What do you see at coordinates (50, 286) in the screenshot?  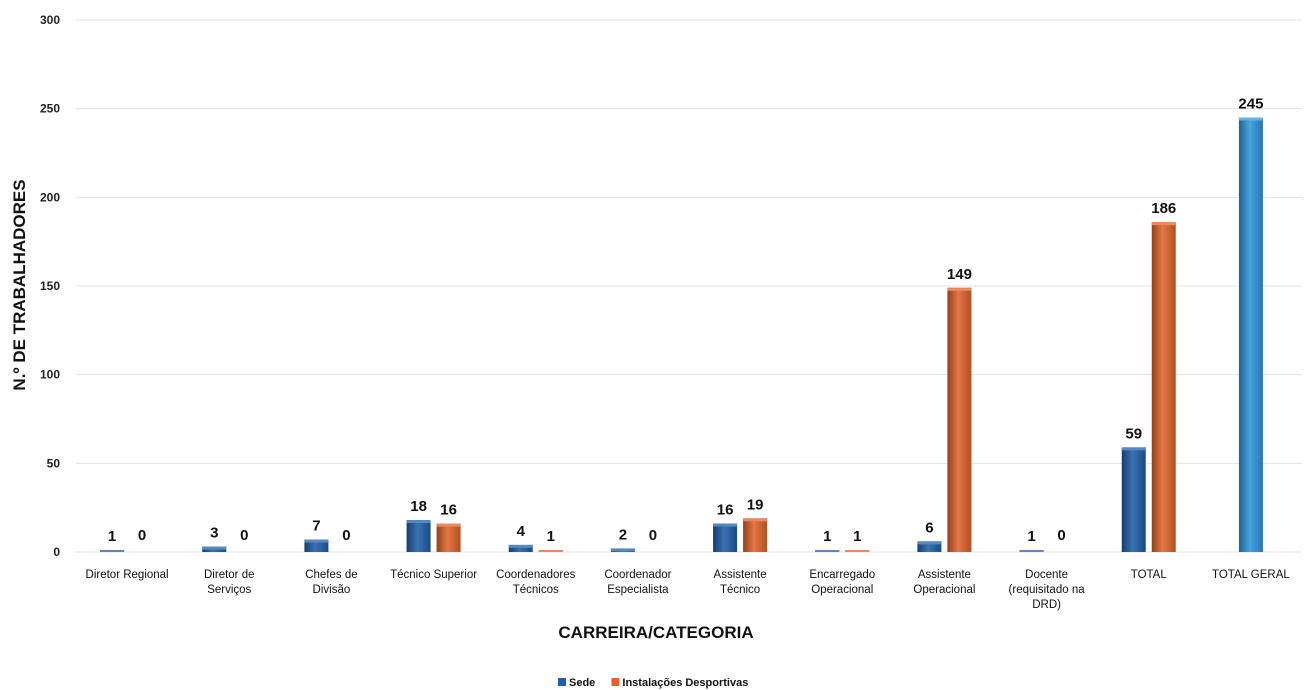 I see `y-tick-label: 150` at bounding box center [50, 286].